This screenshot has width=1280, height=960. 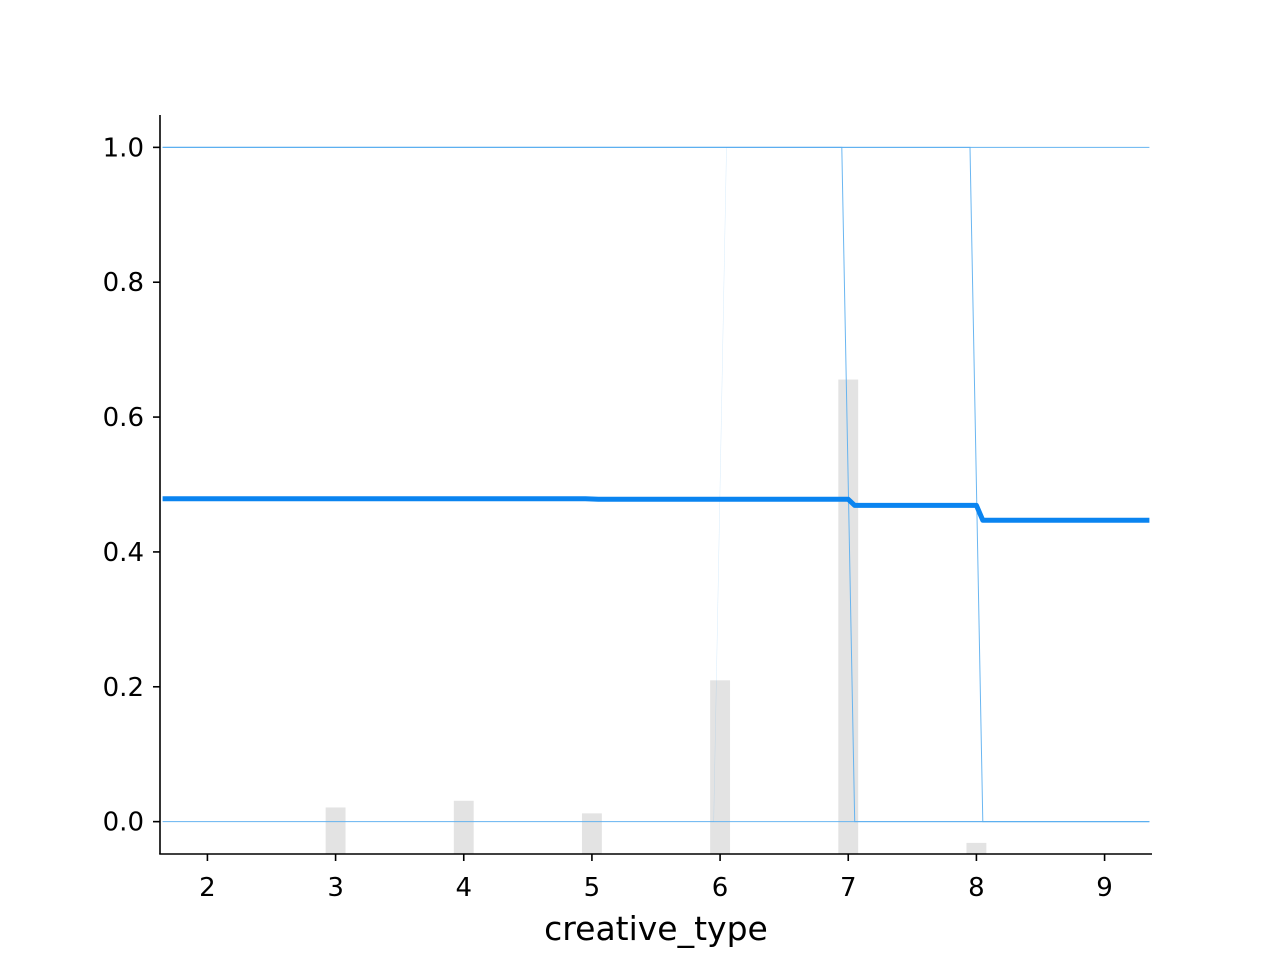 What do you see at coordinates (123, 553) in the screenshot?
I see `y-tick-label: 0.4` at bounding box center [123, 553].